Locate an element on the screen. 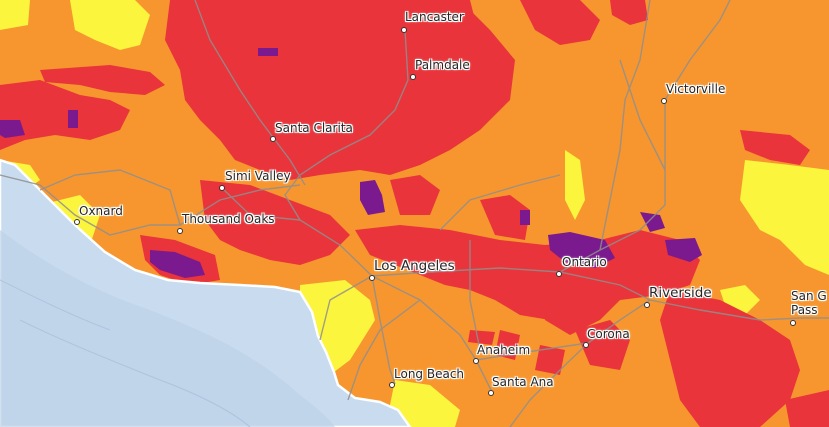 The width and height of the screenshot is (829, 427). city-label-corona: Corona is located at coordinates (608, 334).